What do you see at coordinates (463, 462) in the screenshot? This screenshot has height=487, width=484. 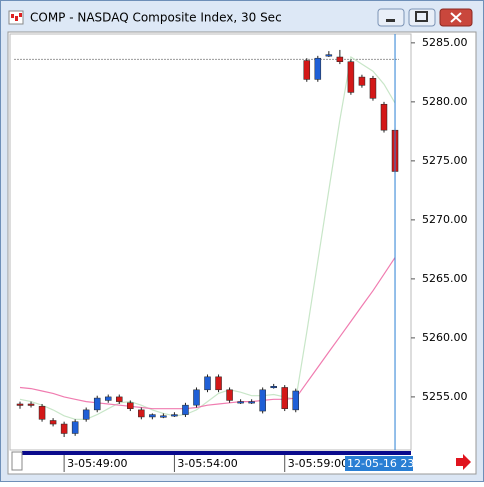 I see `scroll-right-arrow` at bounding box center [463, 462].